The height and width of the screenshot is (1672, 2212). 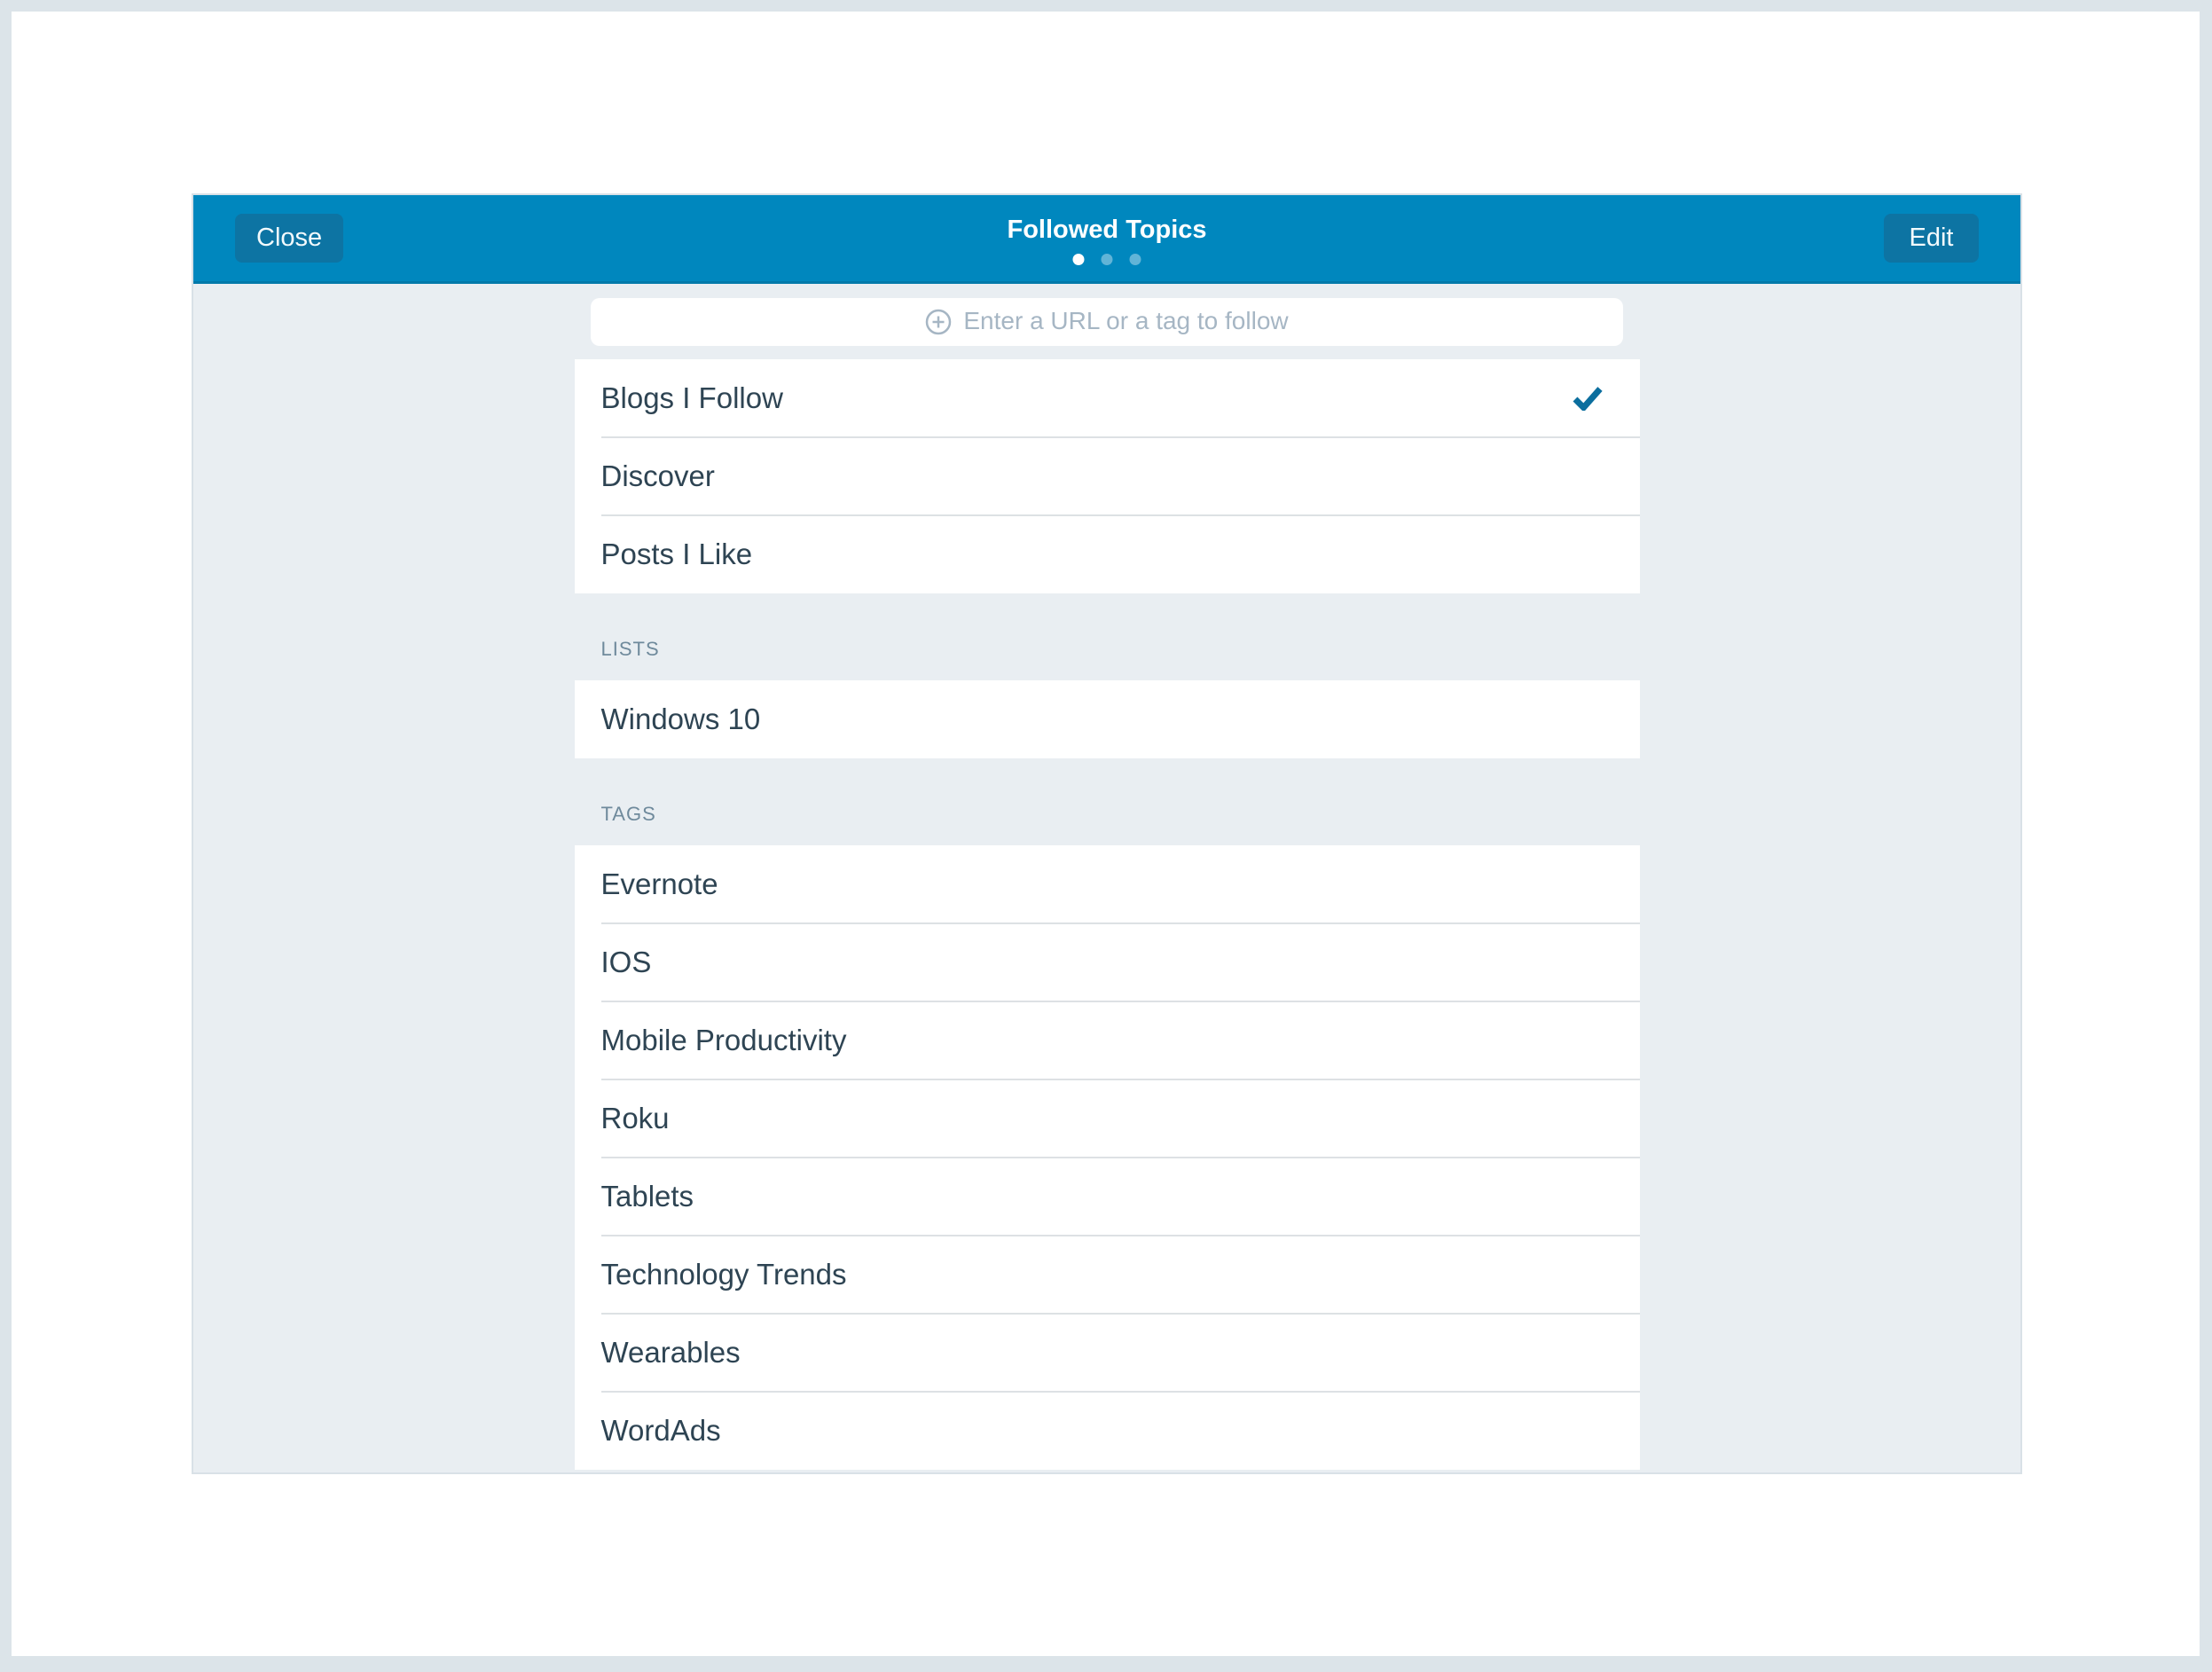 I want to click on row-label: Blogs I Follow, so click(x=691, y=397).